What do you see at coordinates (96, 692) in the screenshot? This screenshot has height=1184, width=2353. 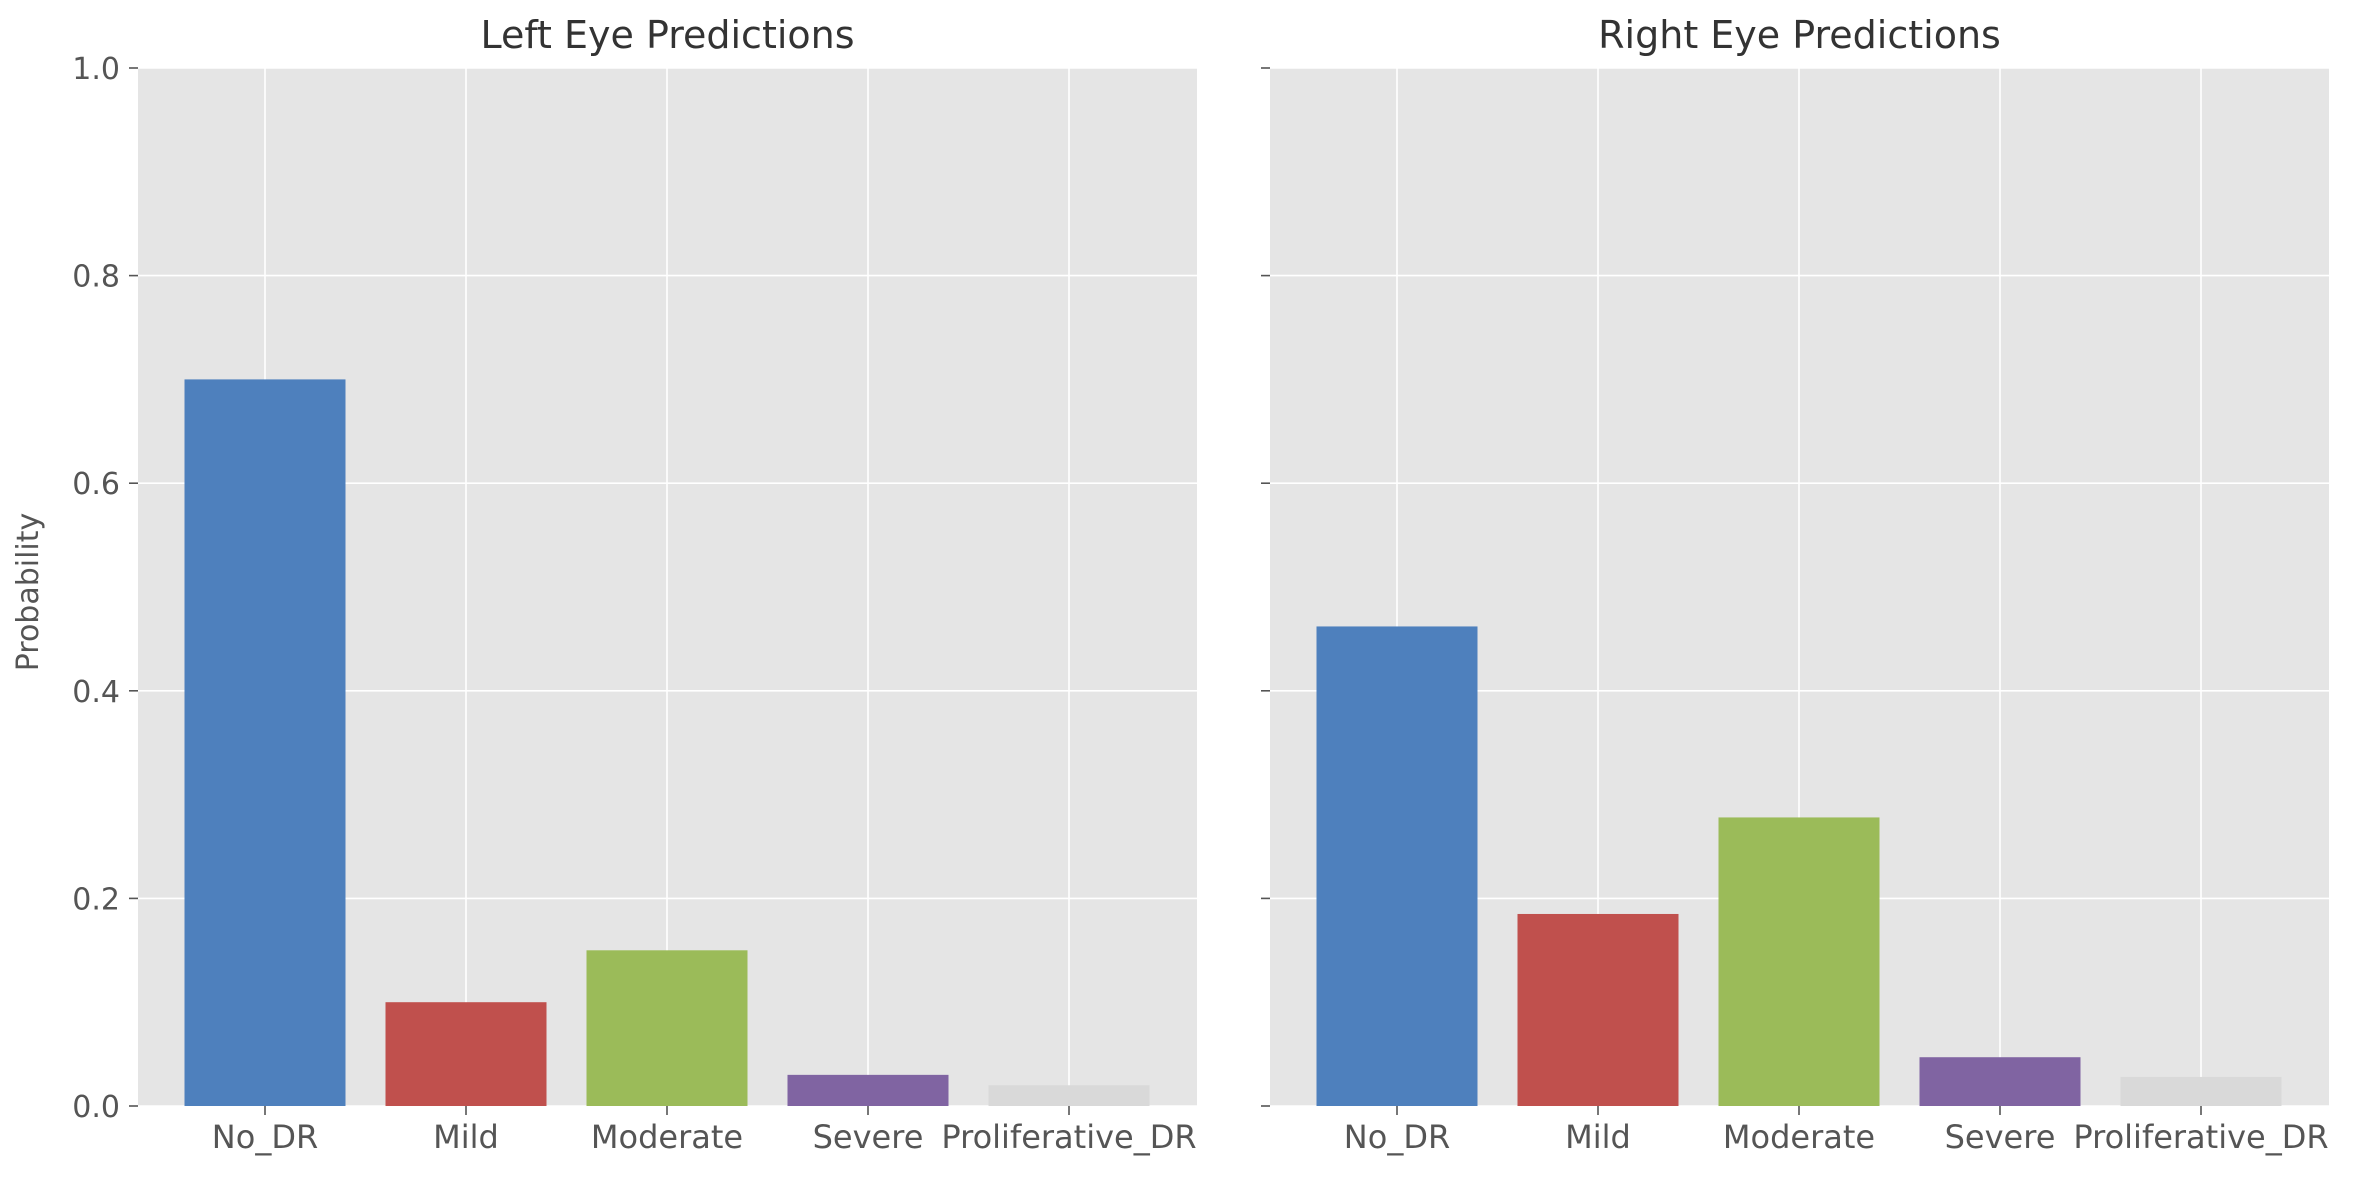 I see `y-tick-label: 0.4` at bounding box center [96, 692].